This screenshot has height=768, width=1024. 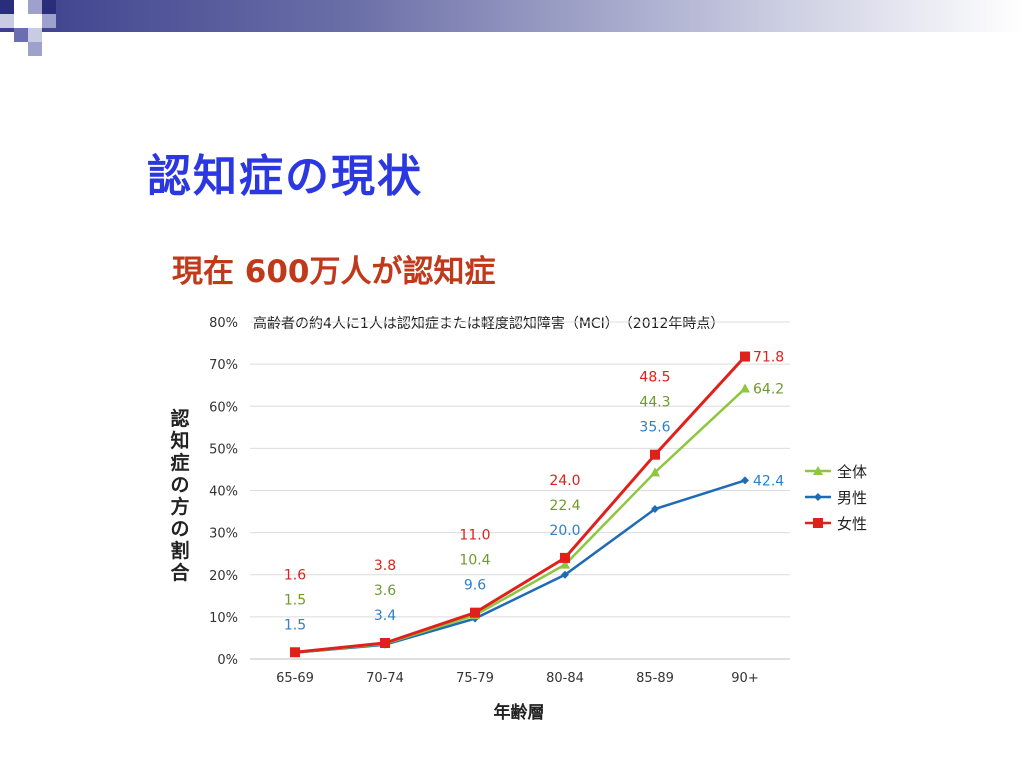 What do you see at coordinates (744, 678) in the screenshot?
I see `x-tick-label: 90+` at bounding box center [744, 678].